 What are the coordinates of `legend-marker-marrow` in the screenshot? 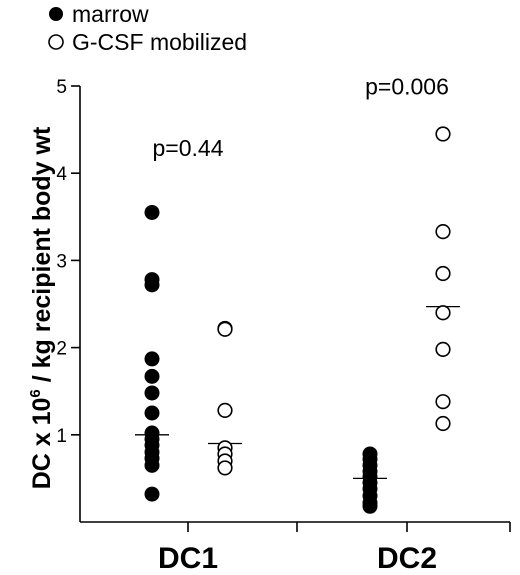 It's located at (56, 14).